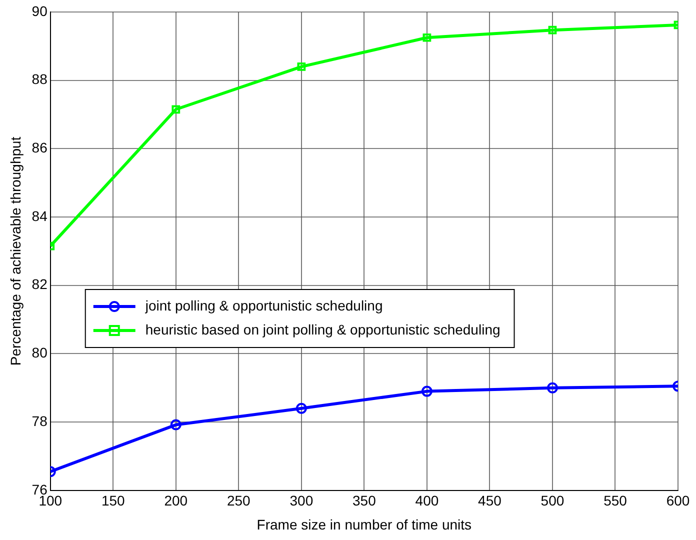 The image size is (696, 540). What do you see at coordinates (364, 524) in the screenshot?
I see `x-axis-title: Frame size in number of time units` at bounding box center [364, 524].